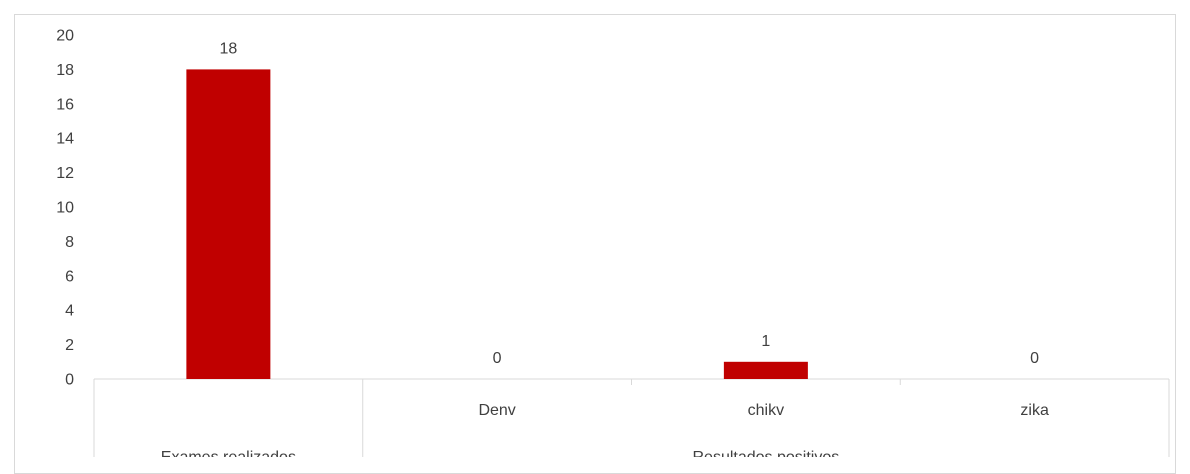  Describe the element at coordinates (496, 410) in the screenshot. I see `category-label: Denv` at that location.